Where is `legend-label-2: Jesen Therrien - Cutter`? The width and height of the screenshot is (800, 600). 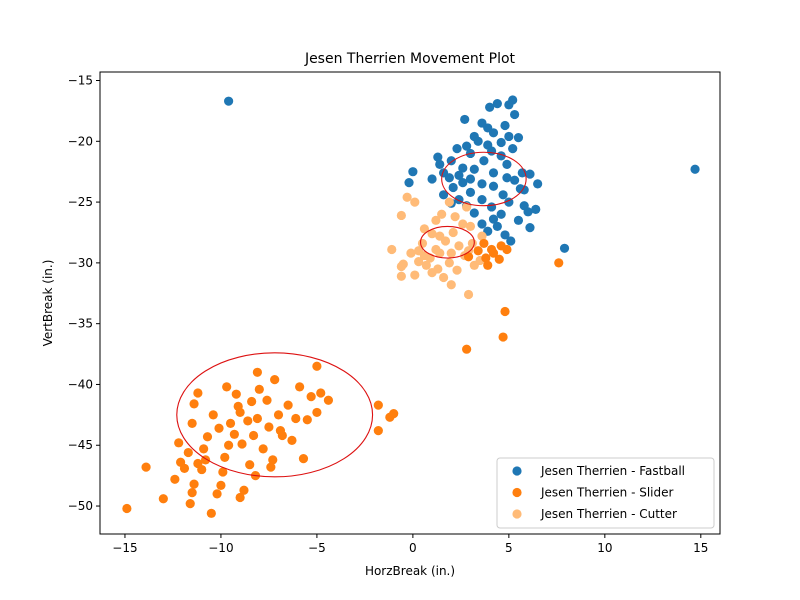
legend-label-2: Jesen Therrien - Cutter is located at coordinates (608, 514).